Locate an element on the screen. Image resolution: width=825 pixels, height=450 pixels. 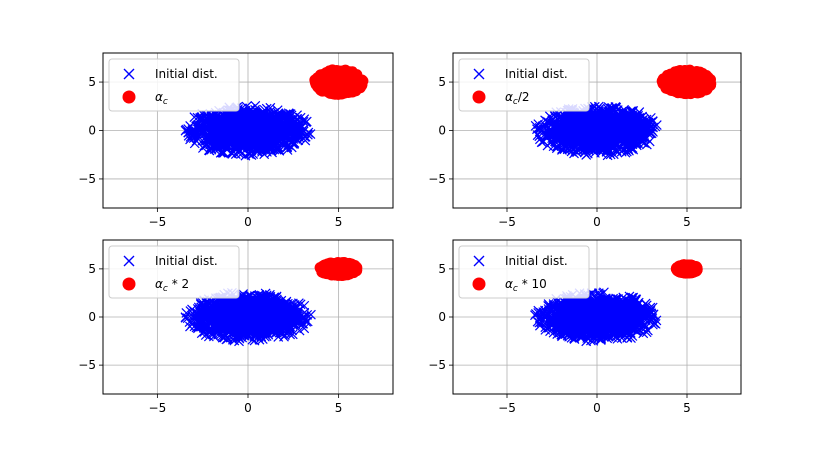
legend: Initial dist. αc/2 is located at coordinates (524, 85).